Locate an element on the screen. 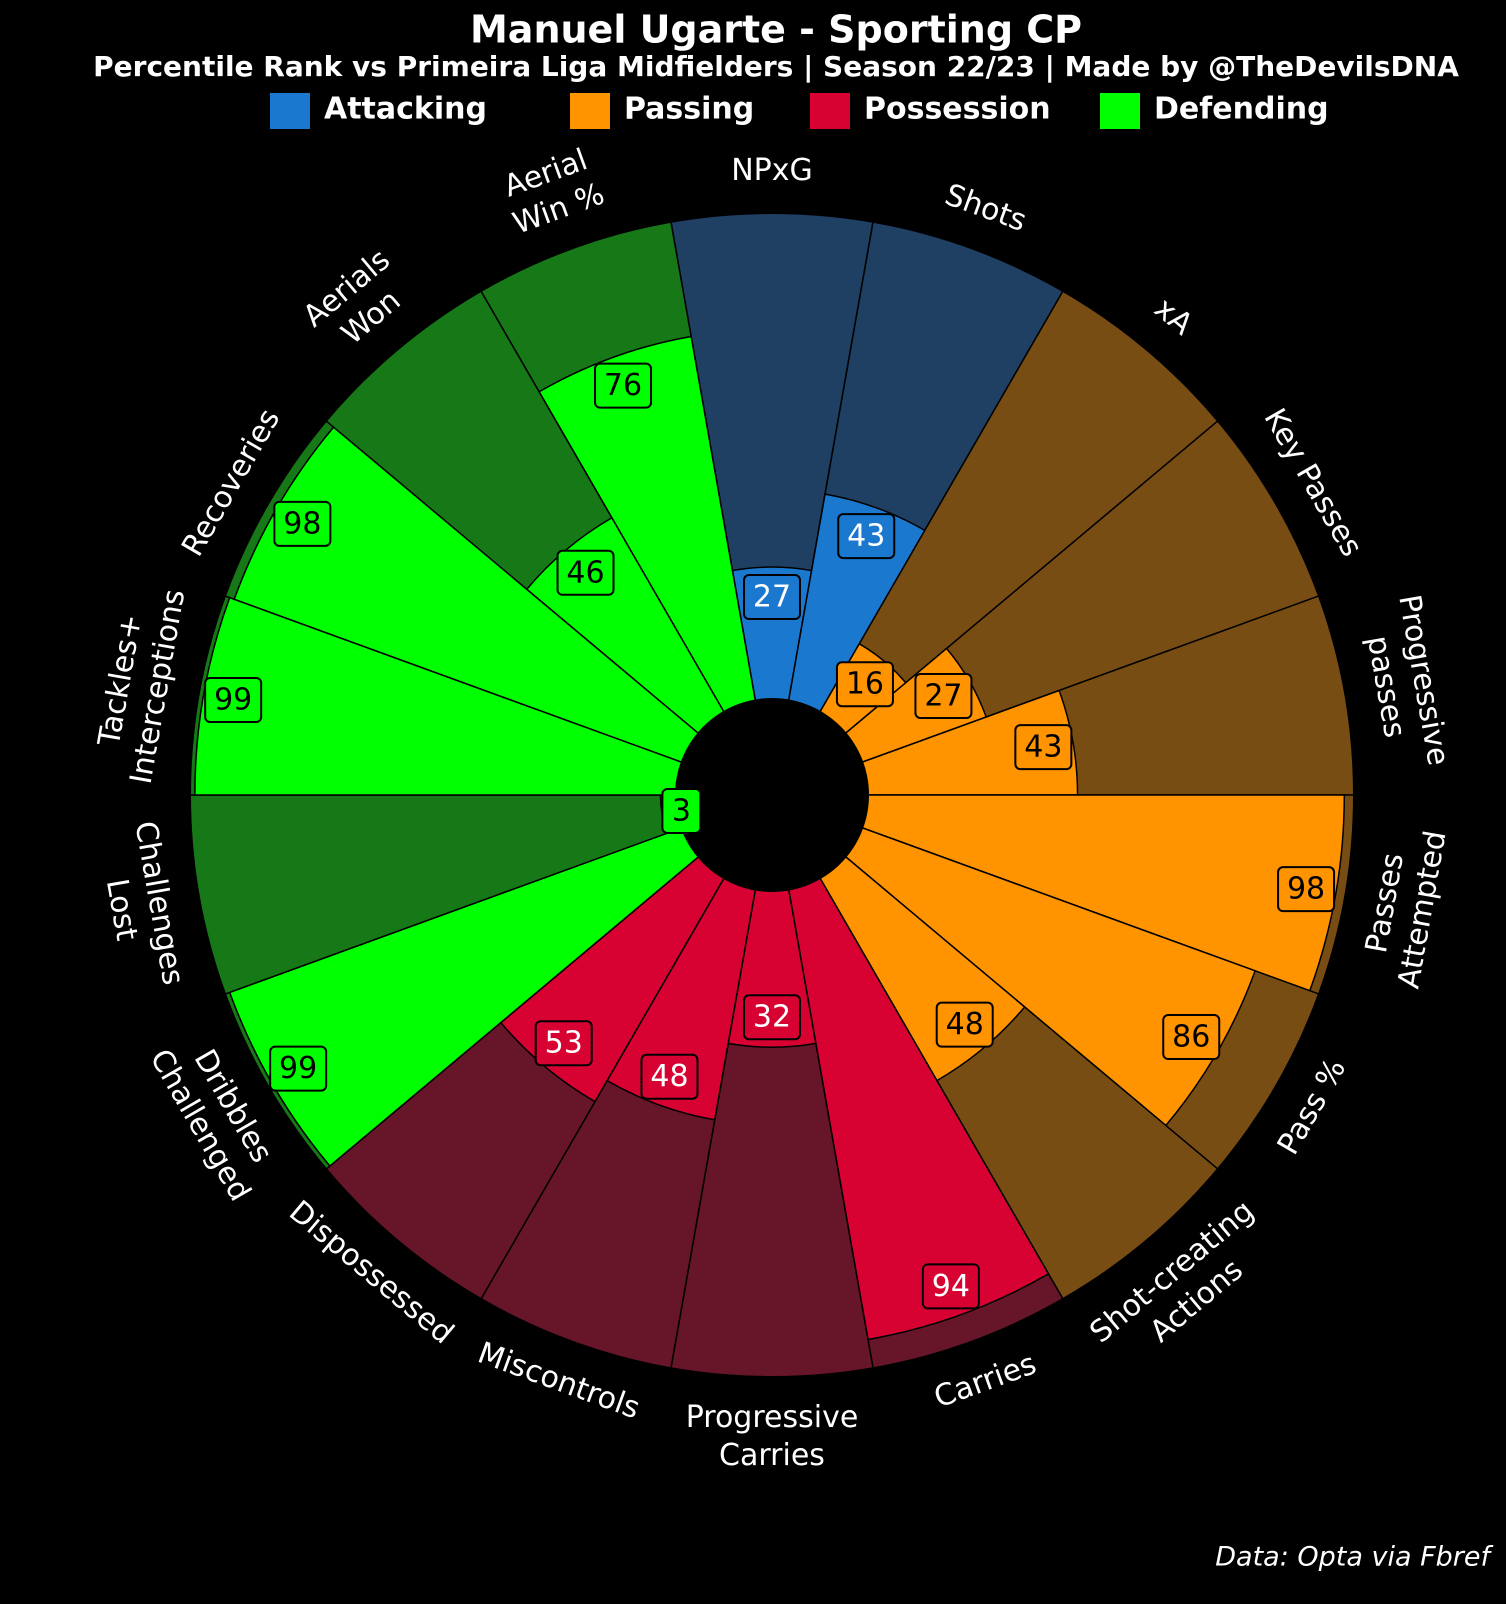 The height and width of the screenshot is (1604, 1506). value-label: 94 is located at coordinates (951, 1286).